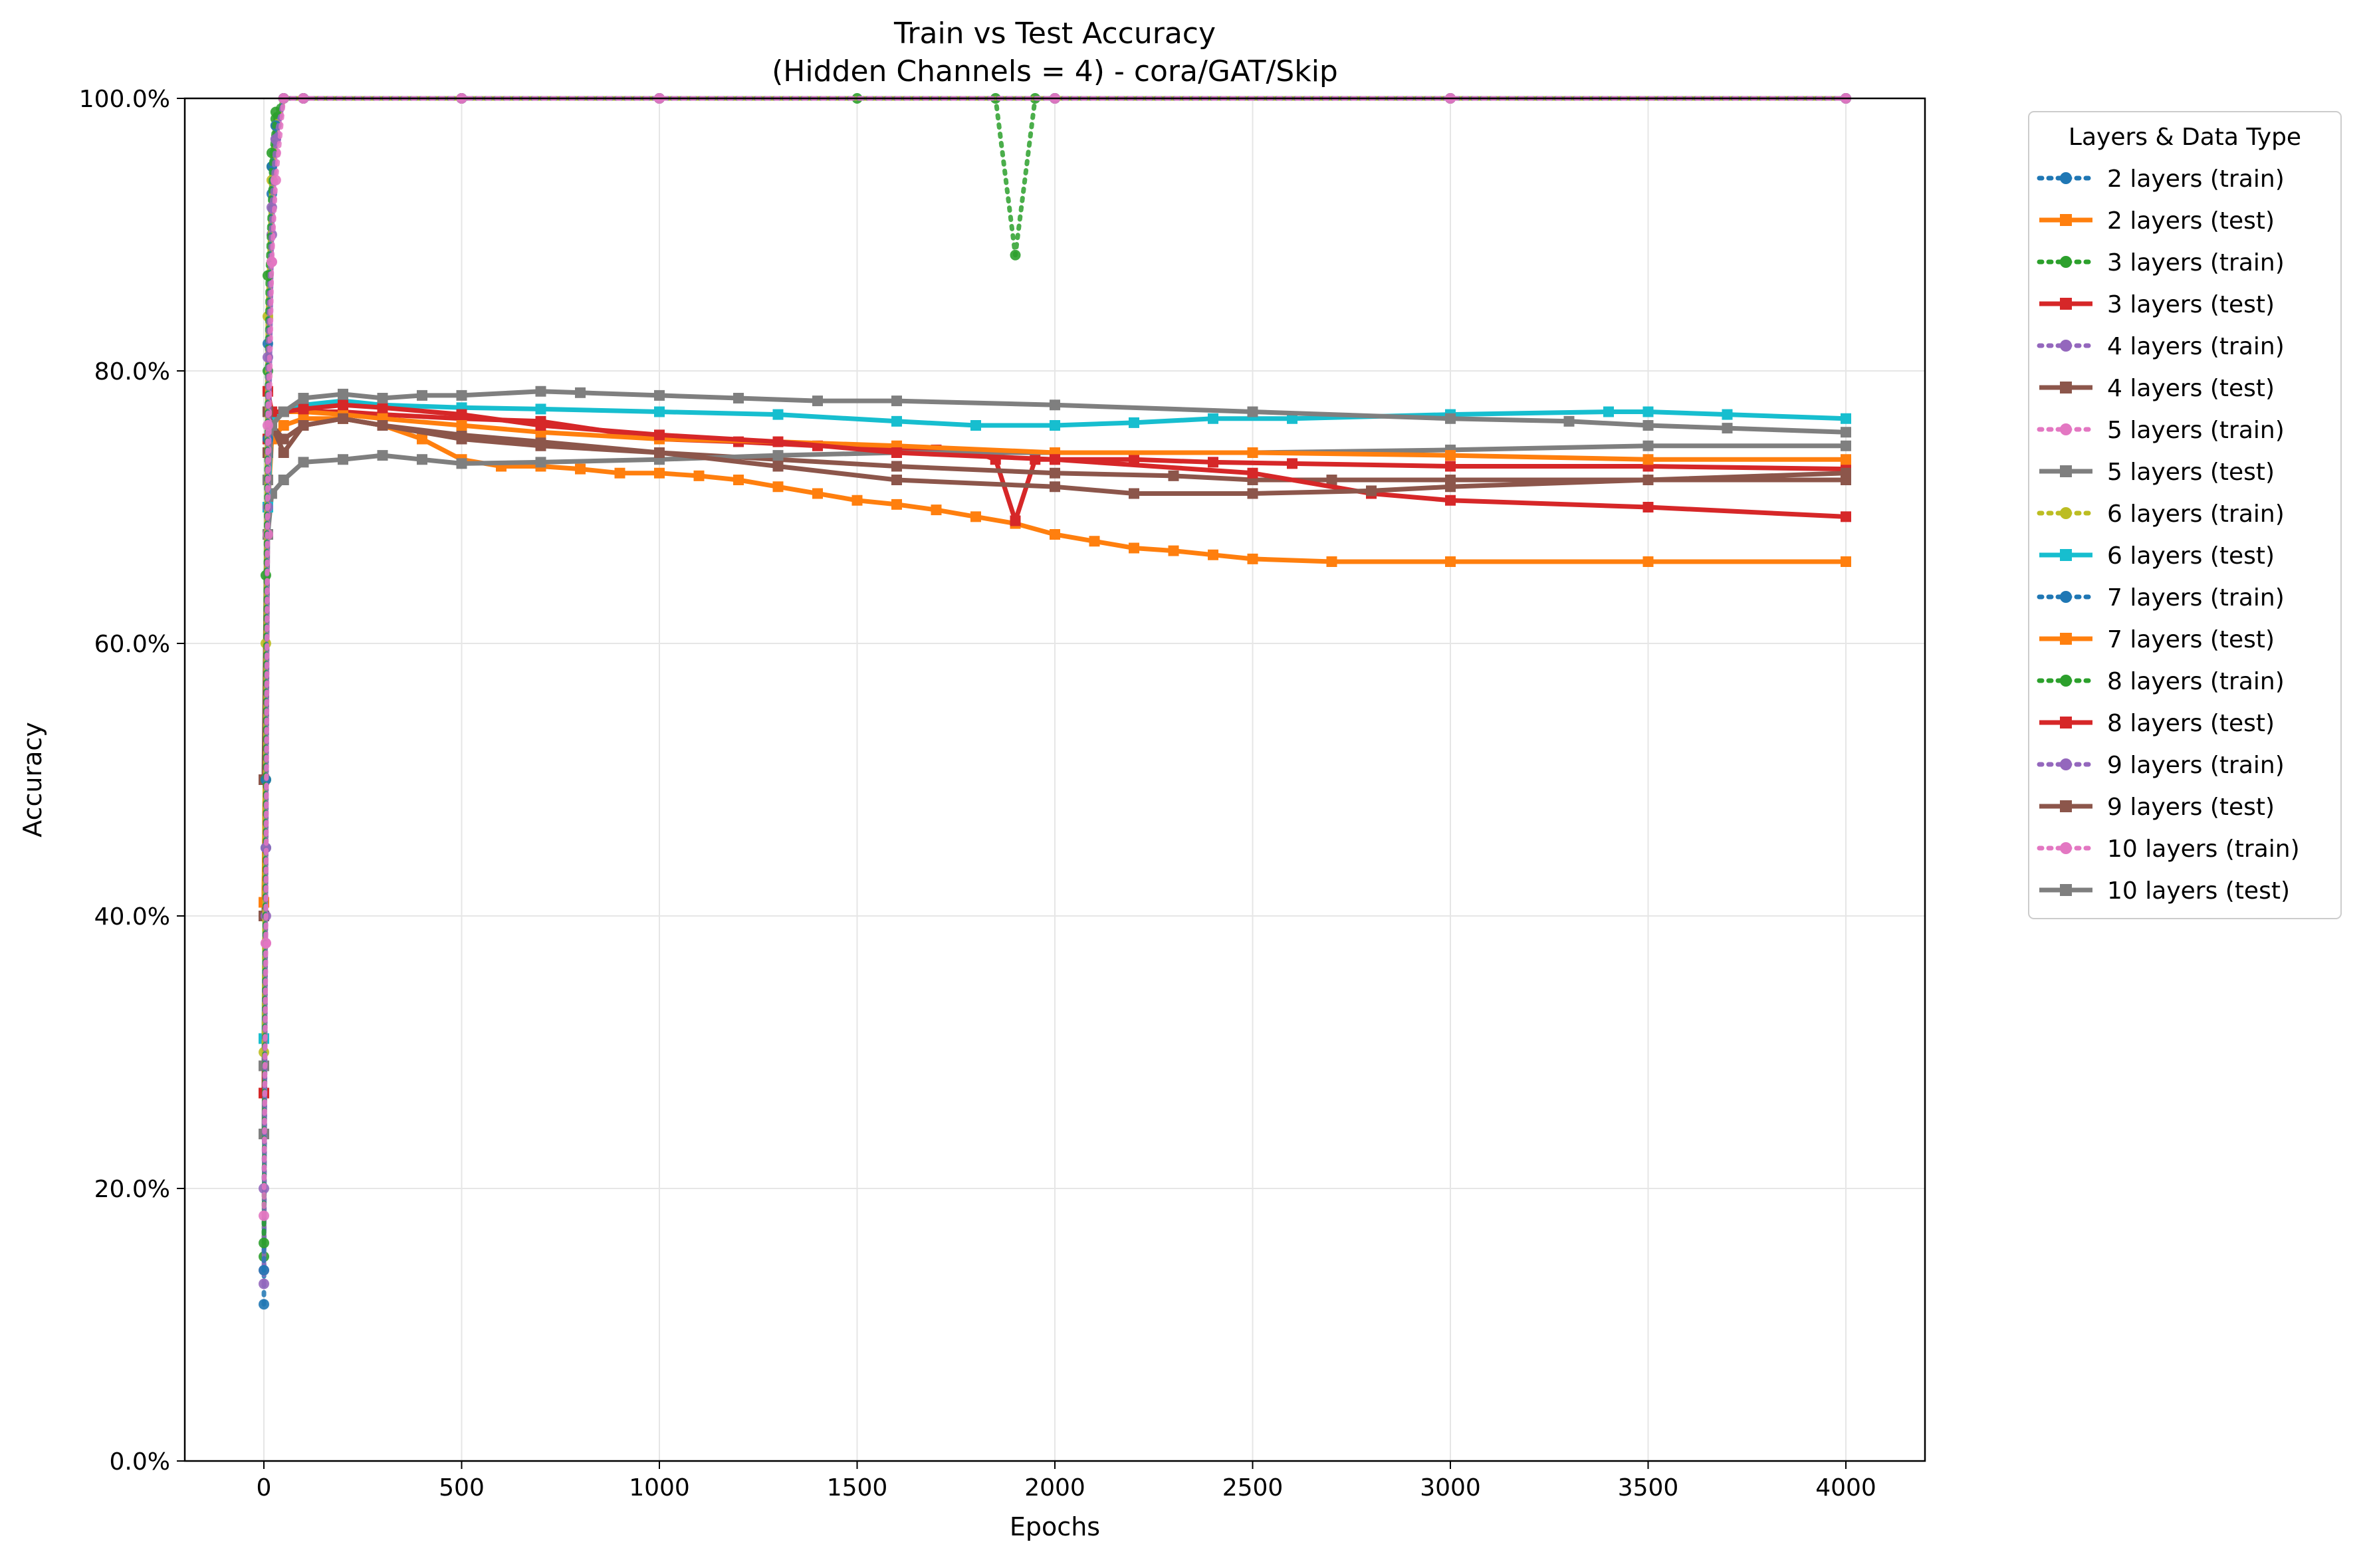 Image resolution: width=2367 pixels, height=1568 pixels. I want to click on legend-item: 5 layers (train), so click(2161, 430).